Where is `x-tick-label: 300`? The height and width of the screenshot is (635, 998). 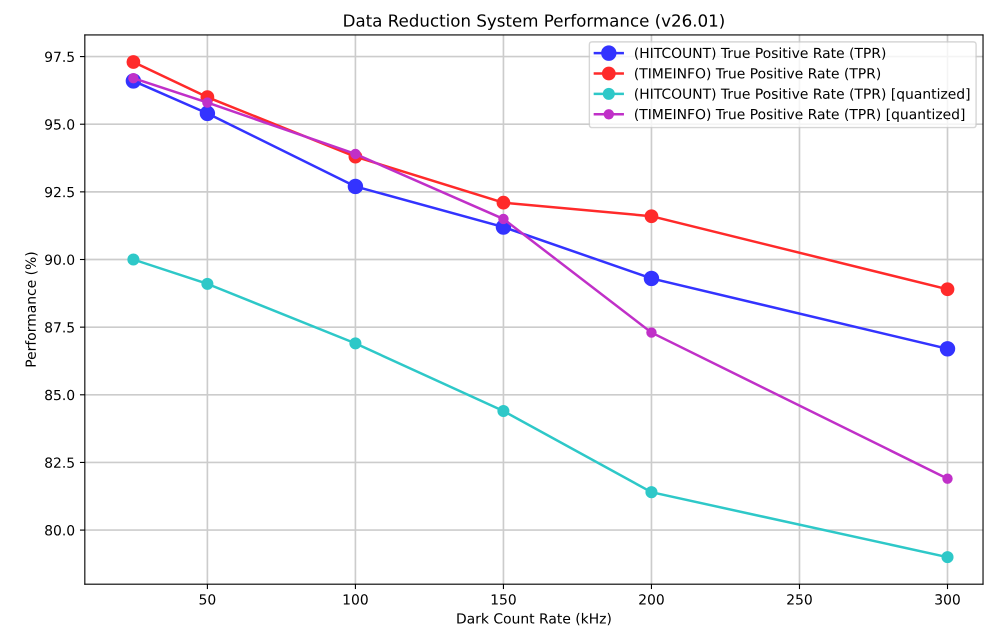
x-tick-label: 300 is located at coordinates (947, 599).